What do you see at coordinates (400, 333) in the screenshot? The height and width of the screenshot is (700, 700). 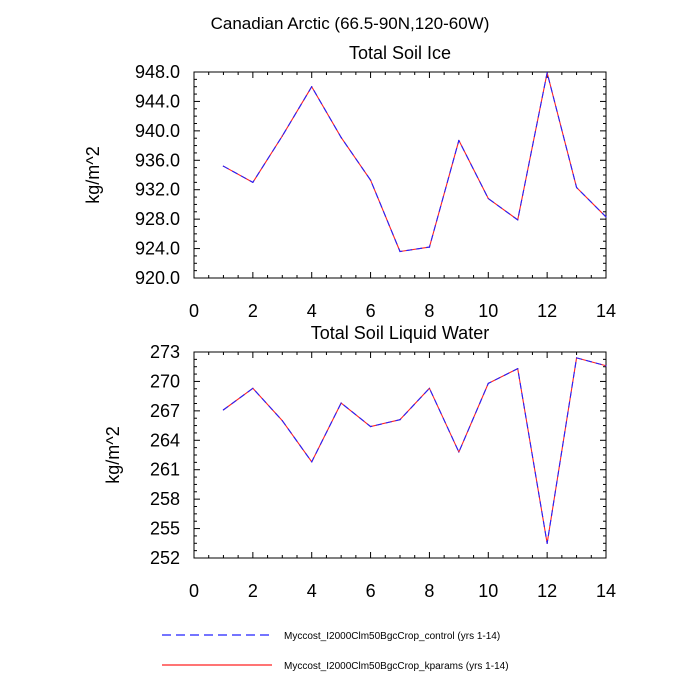 I see `panel-title: Total Soil Liquid Water` at bounding box center [400, 333].